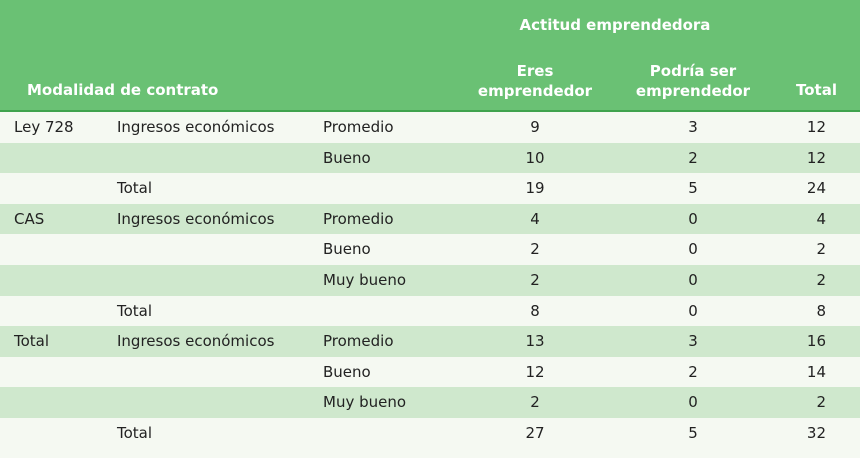 Image resolution: width=860 pixels, height=458 pixels. Describe the element at coordinates (693, 81) in the screenshot. I see `header-podria-ser-emprendedor: Podría ser emprendedor` at that location.